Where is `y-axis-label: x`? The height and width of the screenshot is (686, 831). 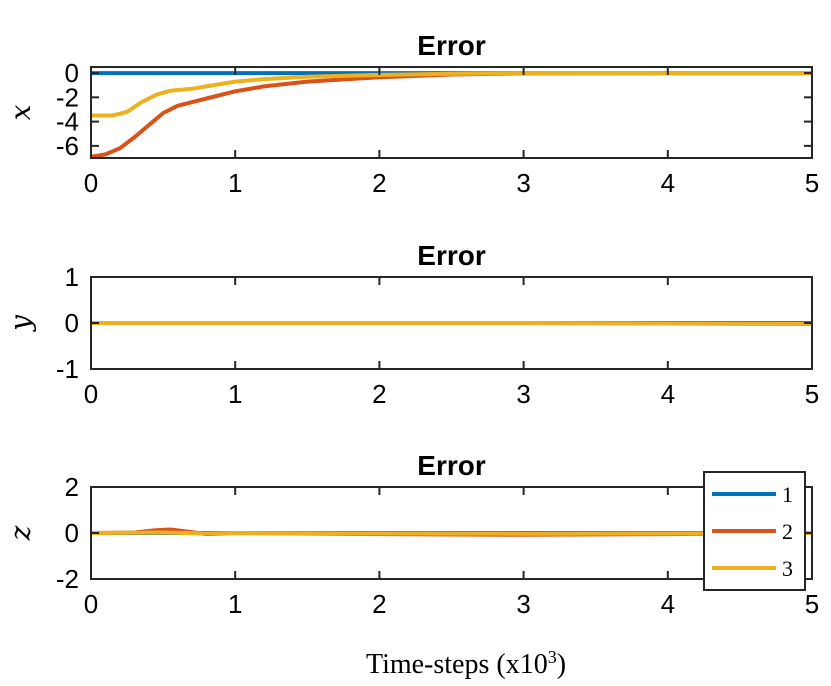 y-axis-label: x is located at coordinates (20, 112).